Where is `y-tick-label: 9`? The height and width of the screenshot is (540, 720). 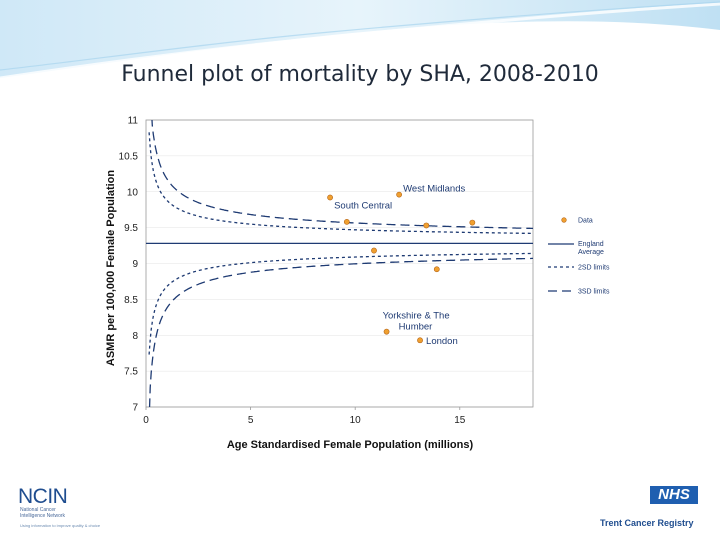
y-tick-label: 9 is located at coordinates (135, 264).